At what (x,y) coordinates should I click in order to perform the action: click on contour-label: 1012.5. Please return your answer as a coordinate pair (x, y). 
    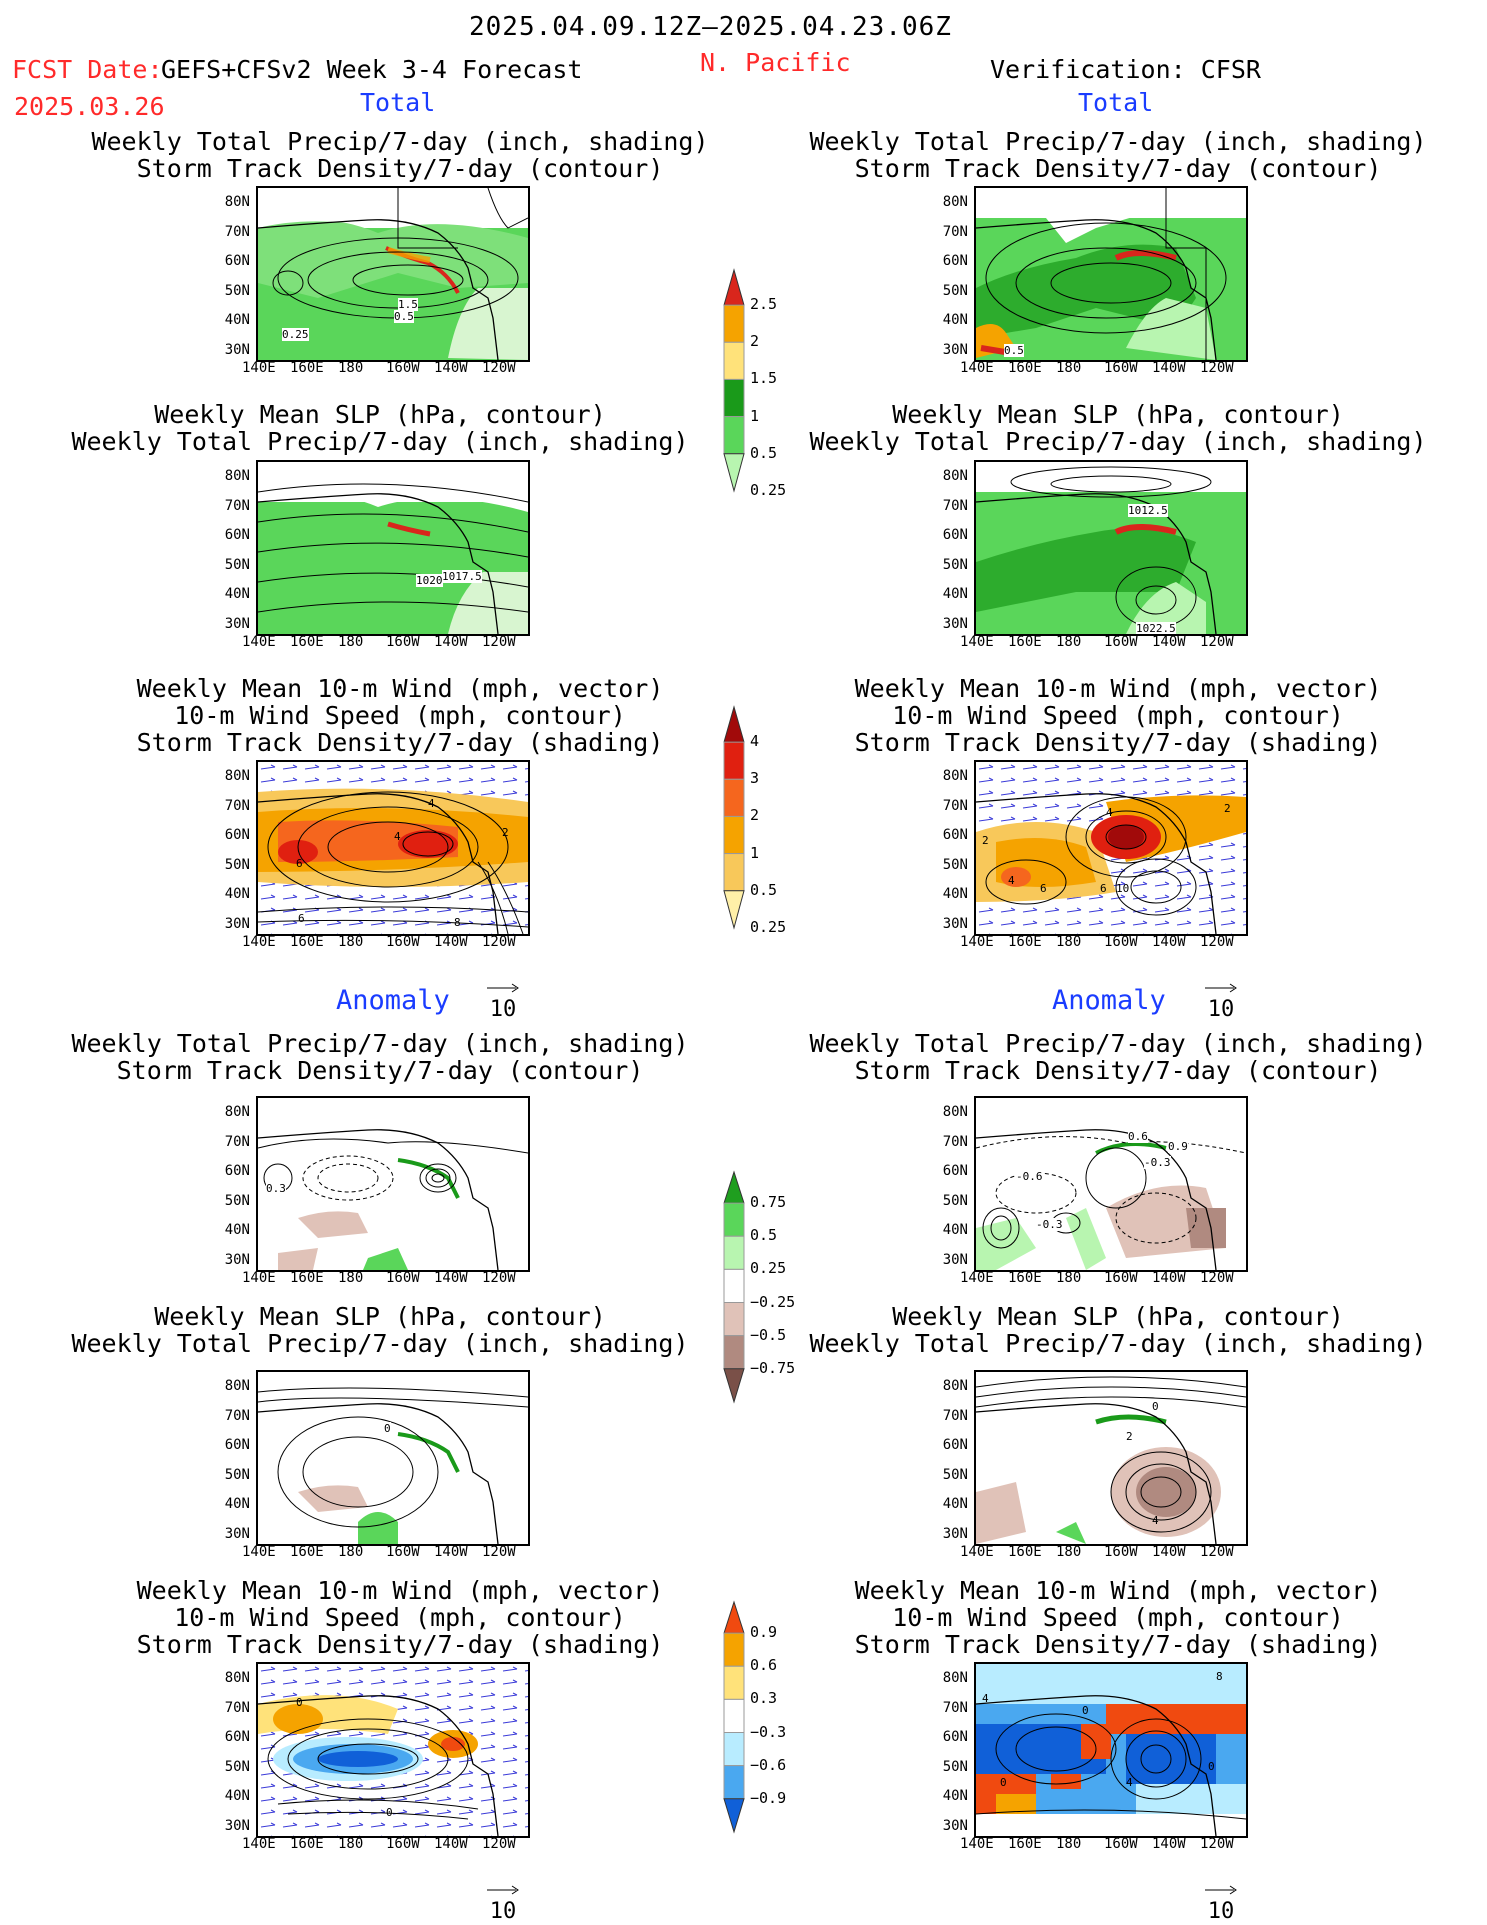
    Looking at the image, I should click on (1148, 510).